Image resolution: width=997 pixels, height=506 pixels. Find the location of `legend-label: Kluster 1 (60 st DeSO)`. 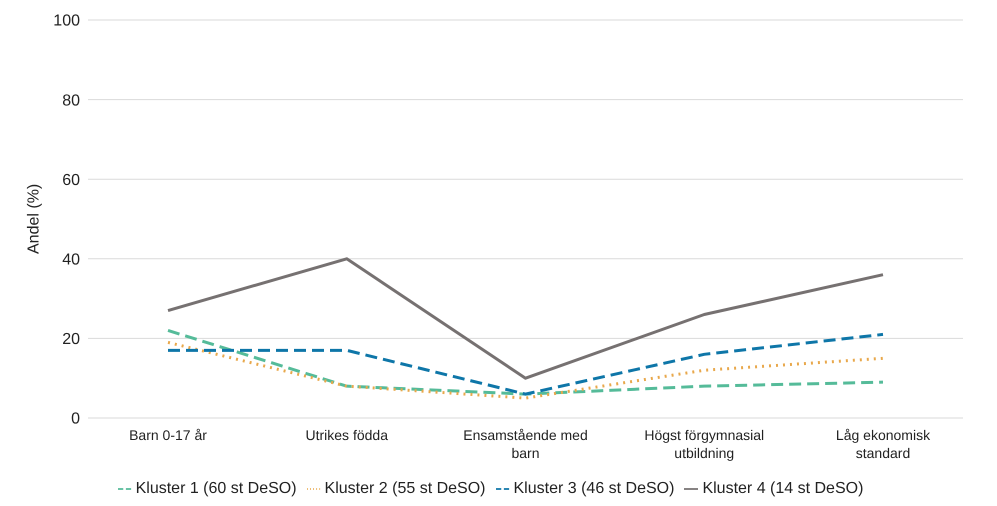

legend-label: Kluster 1 (60 st DeSO) is located at coordinates (216, 488).